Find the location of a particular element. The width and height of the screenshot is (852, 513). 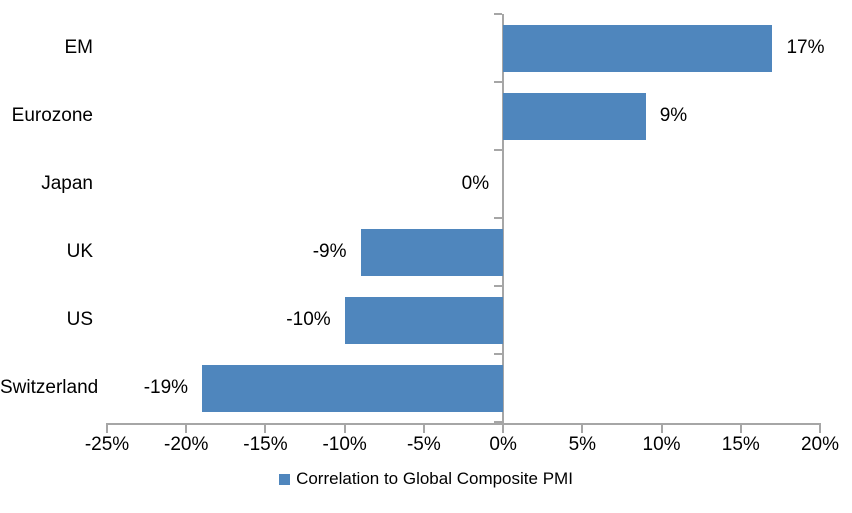

x-tick-label: 5% is located at coordinates (582, 444).